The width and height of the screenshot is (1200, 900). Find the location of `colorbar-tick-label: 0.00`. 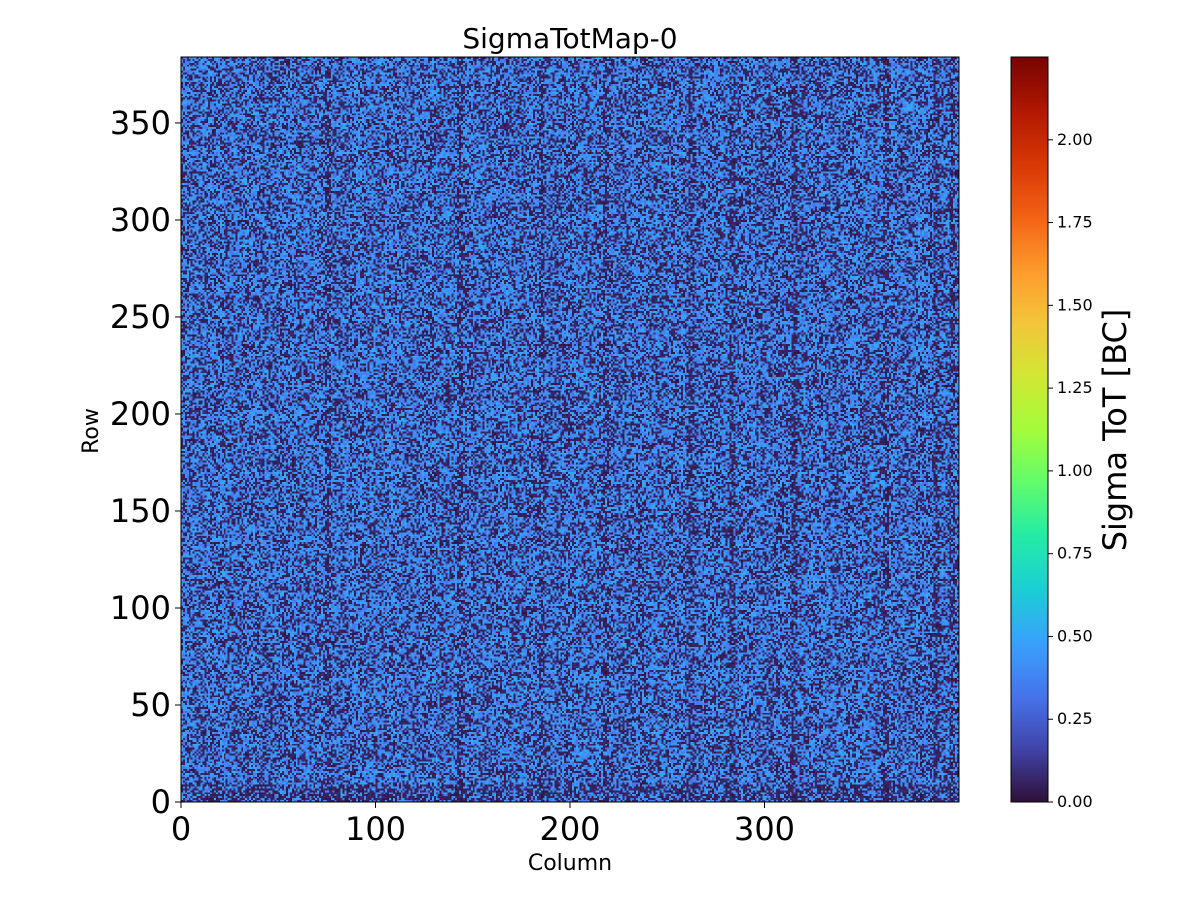

colorbar-tick-label: 0.00 is located at coordinates (1075, 801).